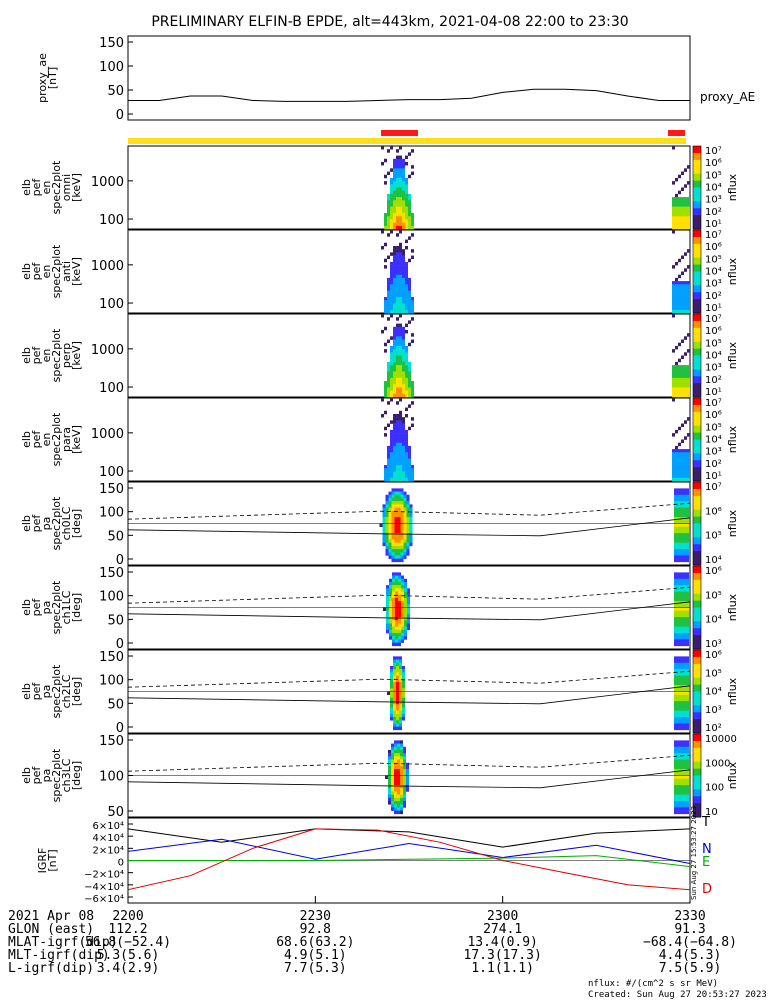 The height and width of the screenshot is (1000, 775). I want to click on y-axis-label: IGRF, so click(42, 861).